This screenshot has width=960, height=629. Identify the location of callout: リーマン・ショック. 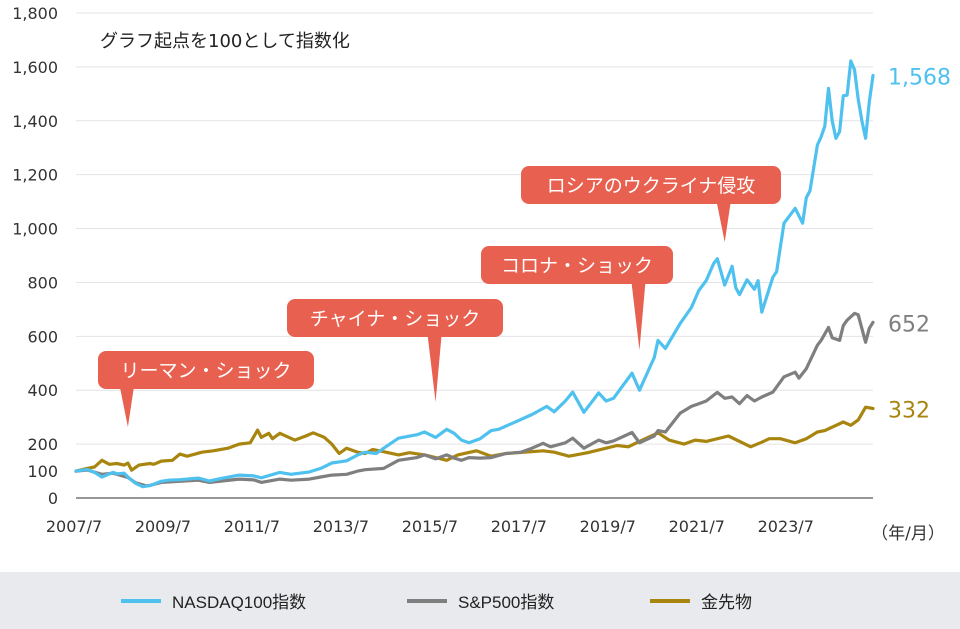
(206, 389).